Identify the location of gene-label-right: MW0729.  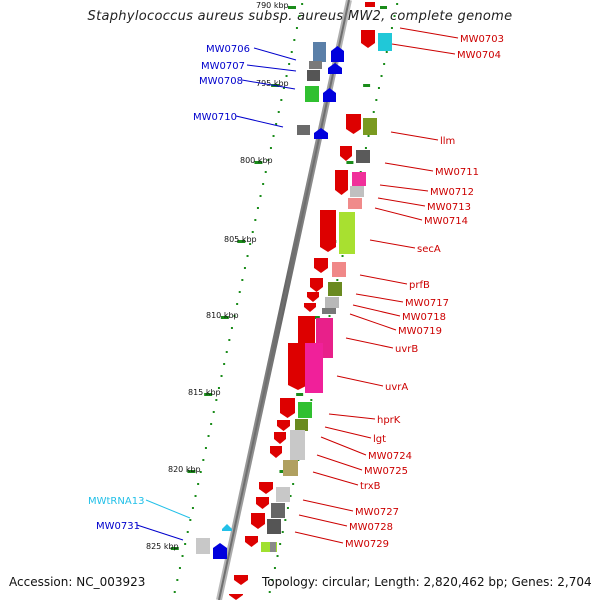
(367, 544).